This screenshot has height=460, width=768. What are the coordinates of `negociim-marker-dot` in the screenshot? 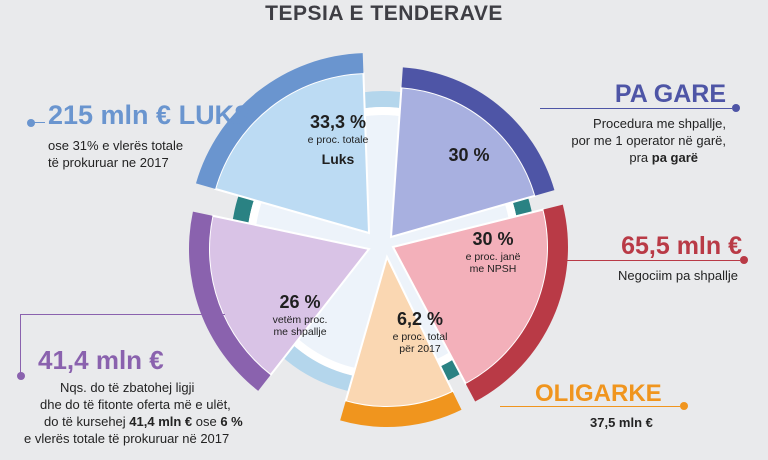 It's located at (744, 260).